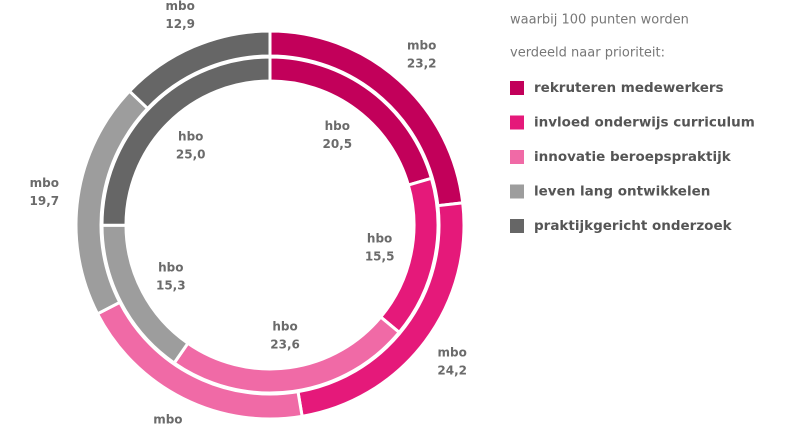 This screenshot has width=793, height=425. What do you see at coordinates (629, 88) in the screenshot?
I see `legend-label: rekruteren medewerkers` at bounding box center [629, 88].